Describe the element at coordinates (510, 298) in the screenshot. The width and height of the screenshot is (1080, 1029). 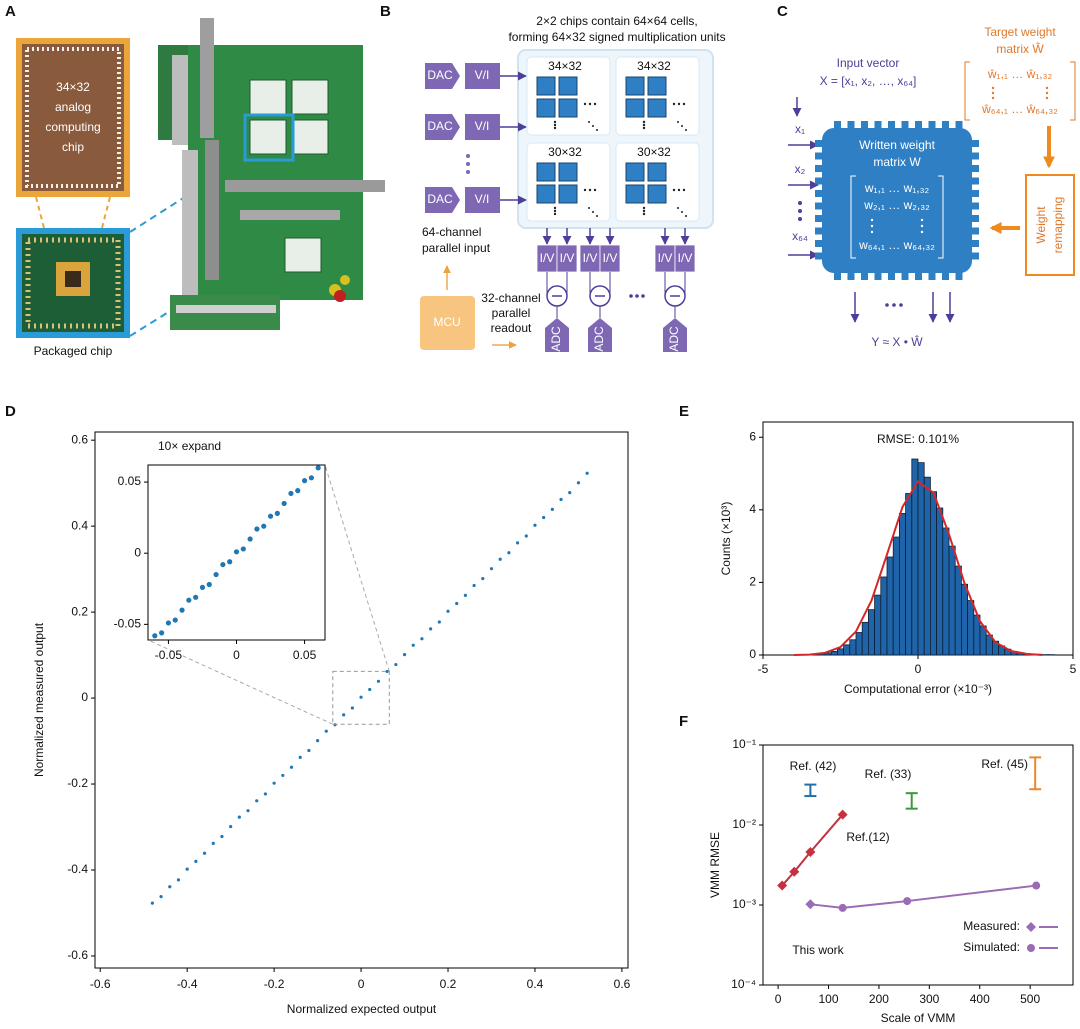
I see `readout-note: 32-channel` at that location.